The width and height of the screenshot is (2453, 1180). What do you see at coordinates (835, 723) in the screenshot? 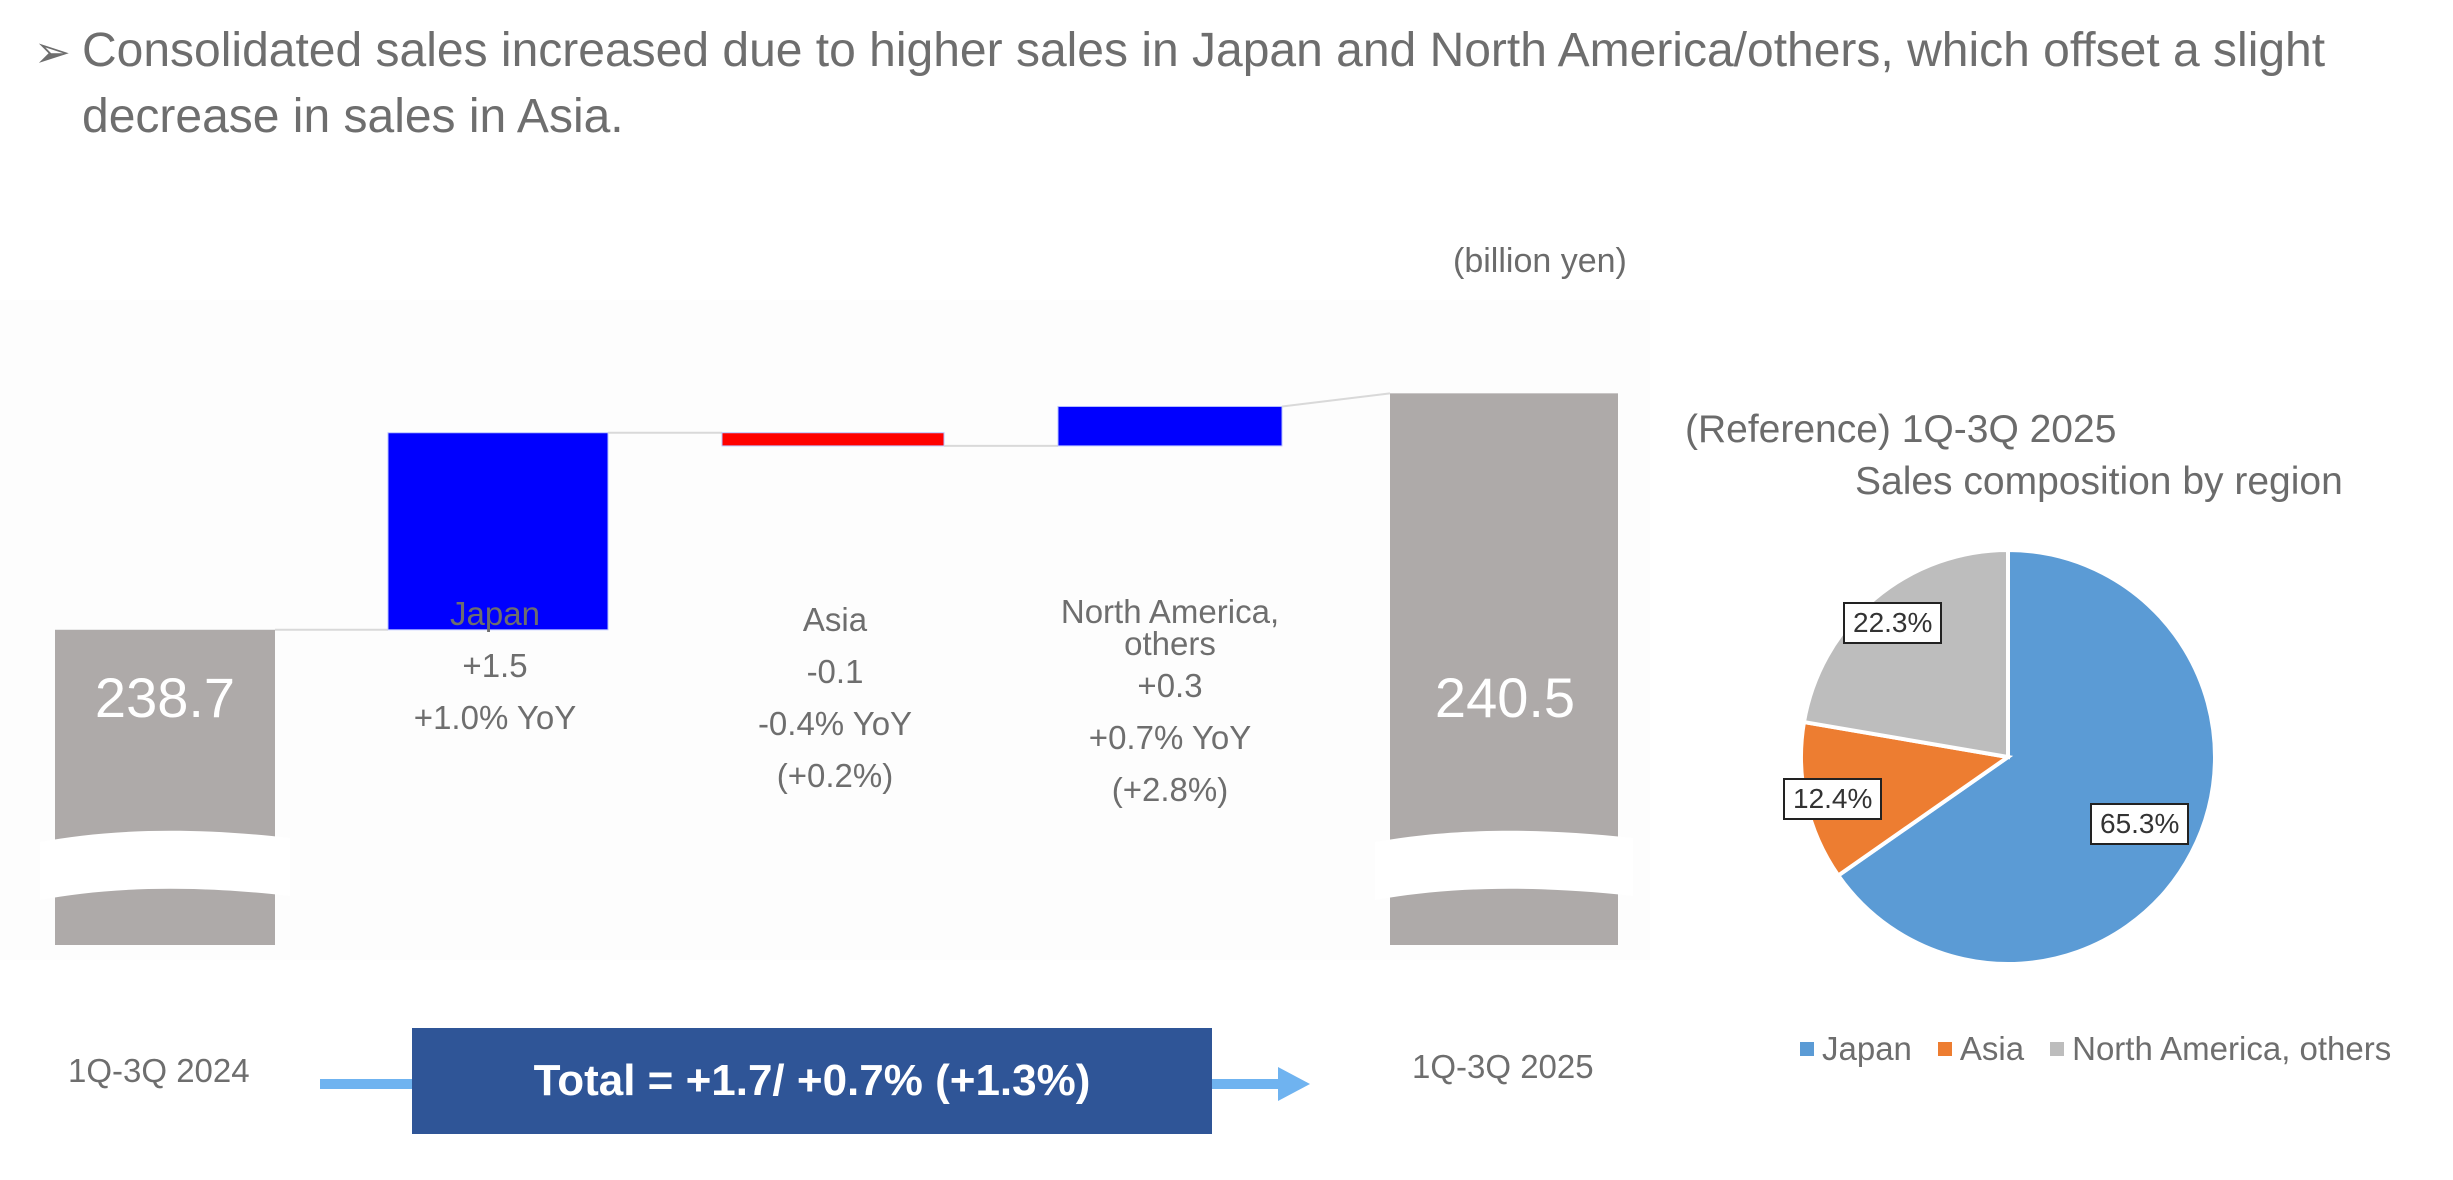
I see `asia-yoy: -0.4% YoY` at bounding box center [835, 723].